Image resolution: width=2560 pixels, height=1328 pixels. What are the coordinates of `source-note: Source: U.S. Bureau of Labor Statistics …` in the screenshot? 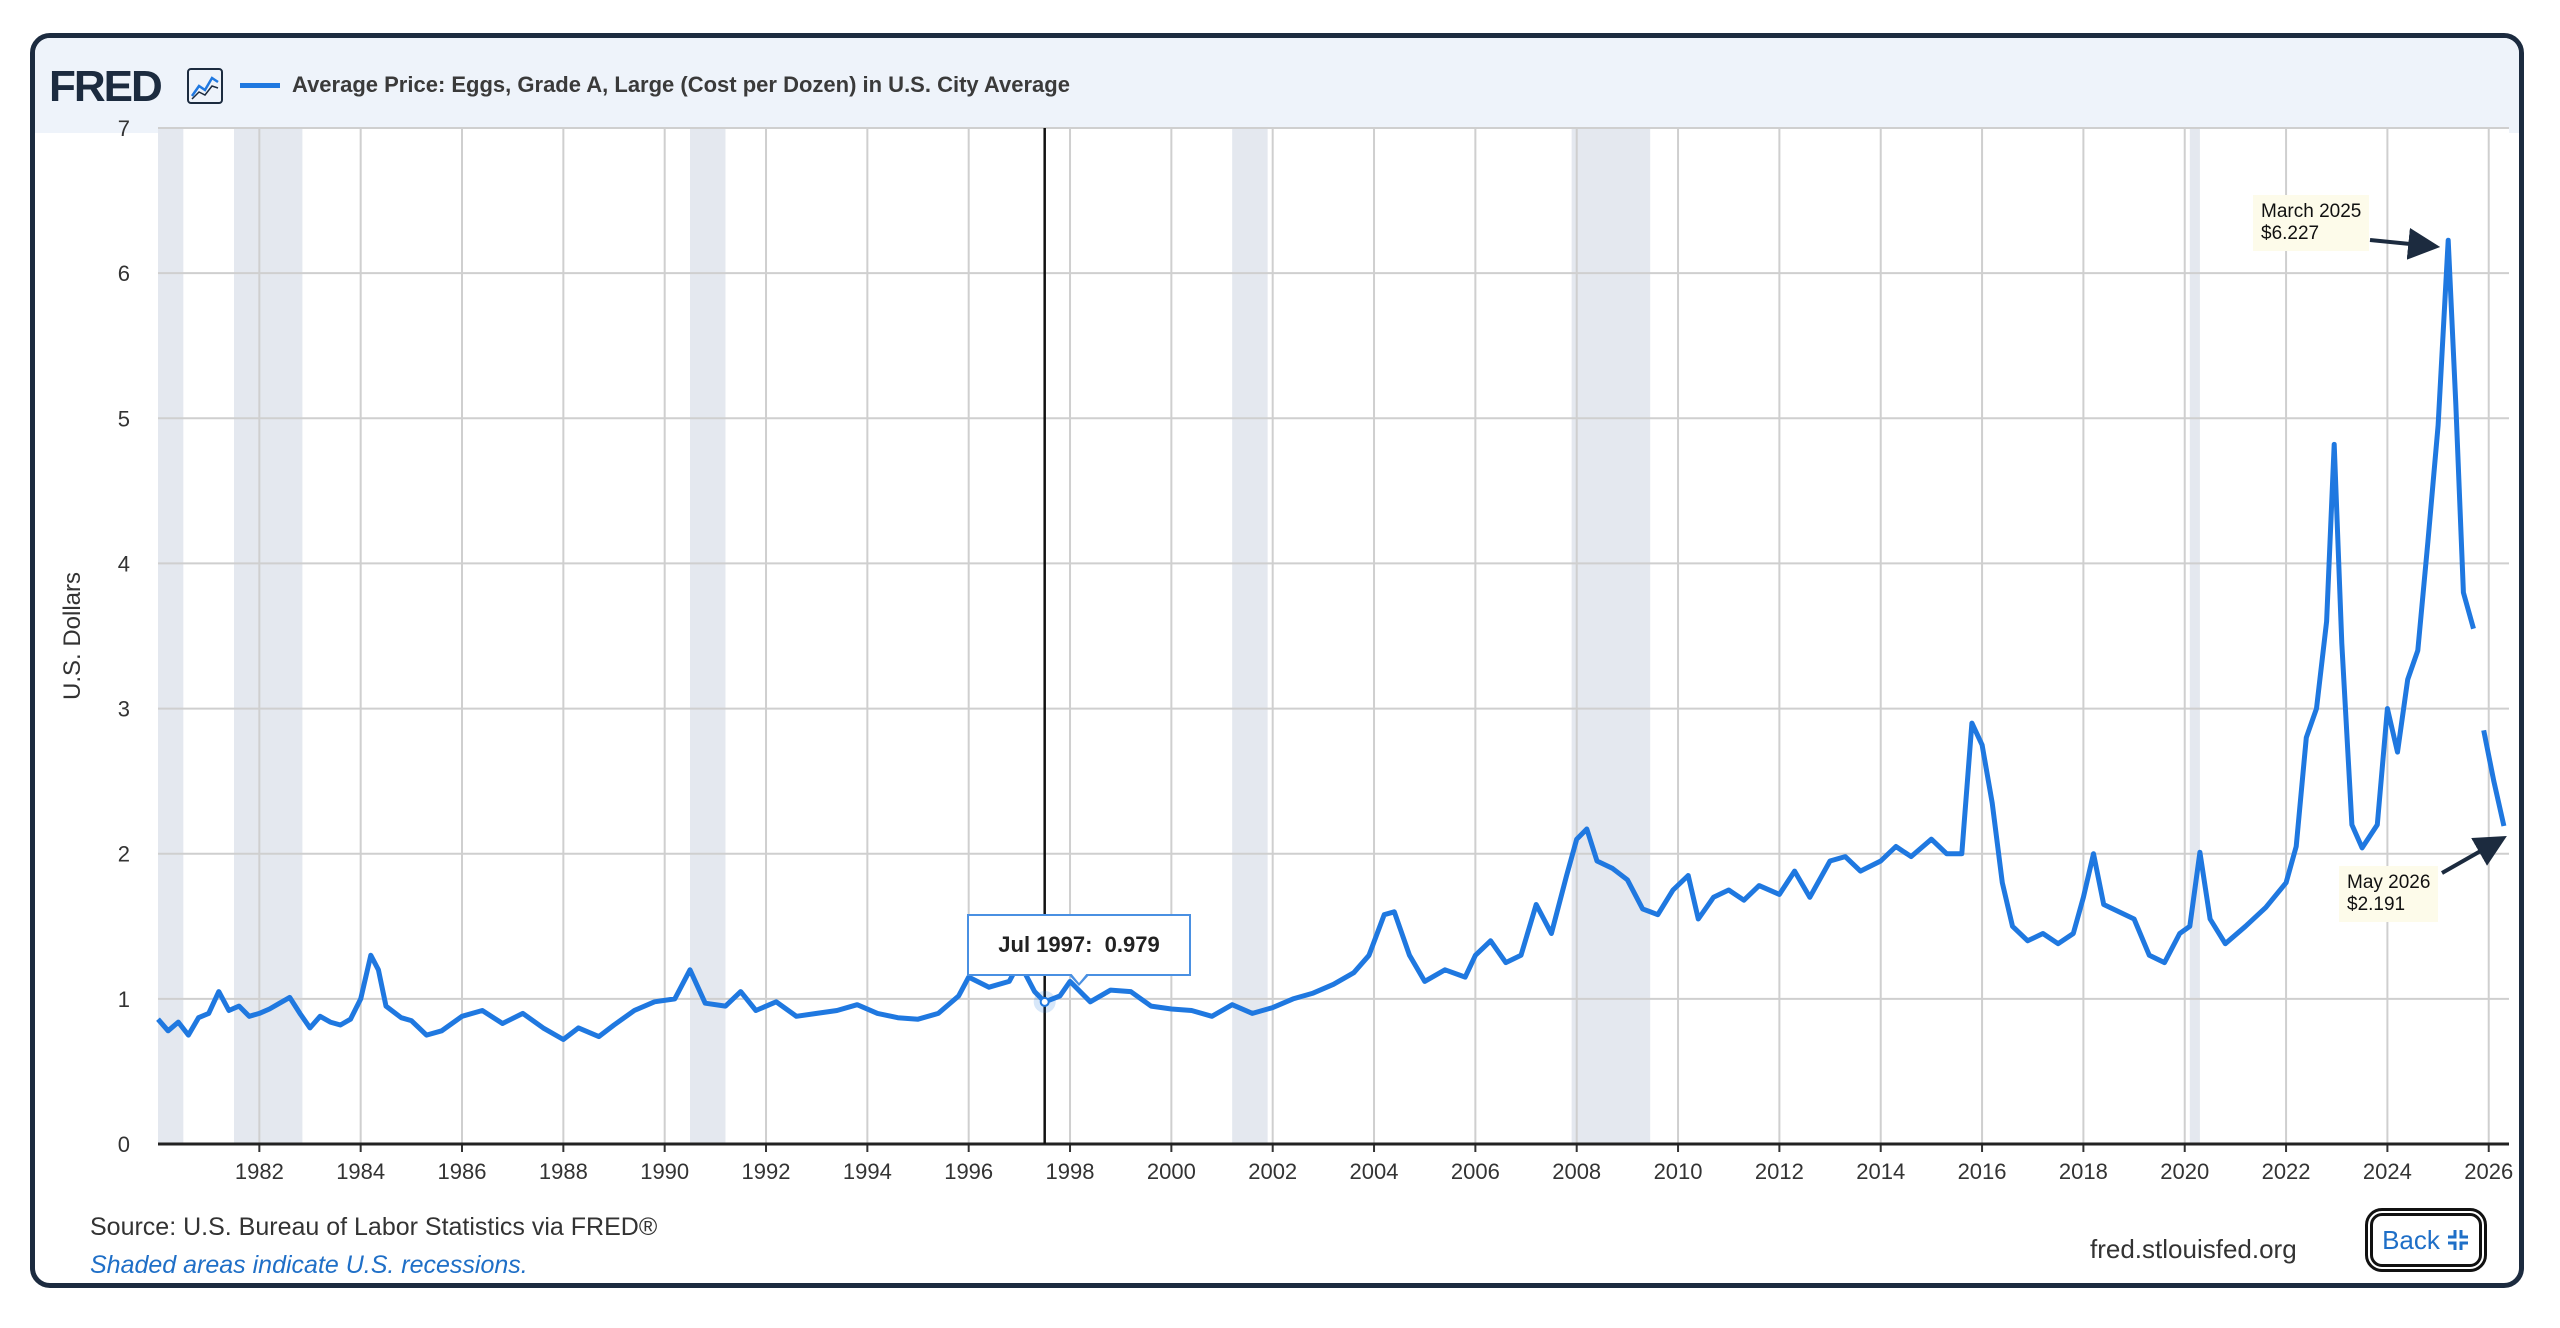 It's located at (374, 1227).